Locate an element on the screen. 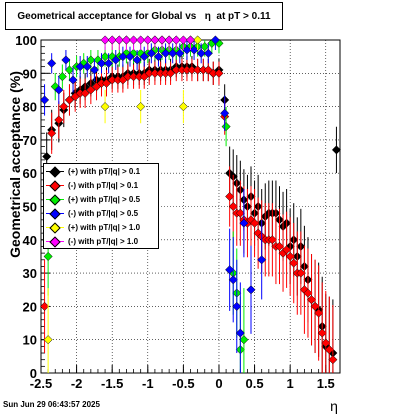 The height and width of the screenshot is (414, 400). legend-label: (+) with pT/|q| > 1.0 is located at coordinates (104, 227).